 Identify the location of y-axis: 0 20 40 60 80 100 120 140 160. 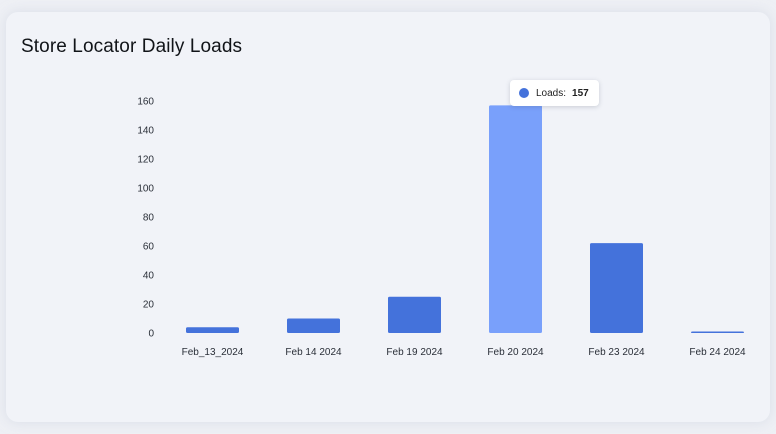
(145, 218).